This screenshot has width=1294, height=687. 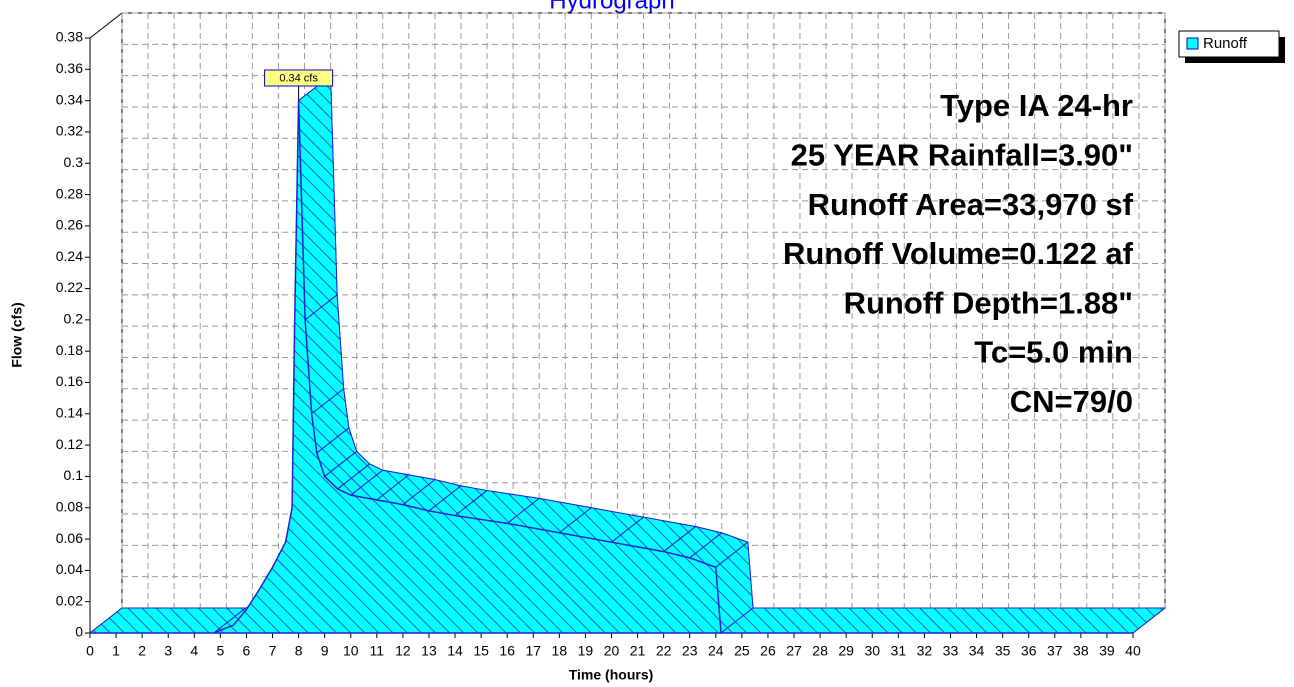 What do you see at coordinates (69, 225) in the screenshot?
I see `y-tick-label: 0.26` at bounding box center [69, 225].